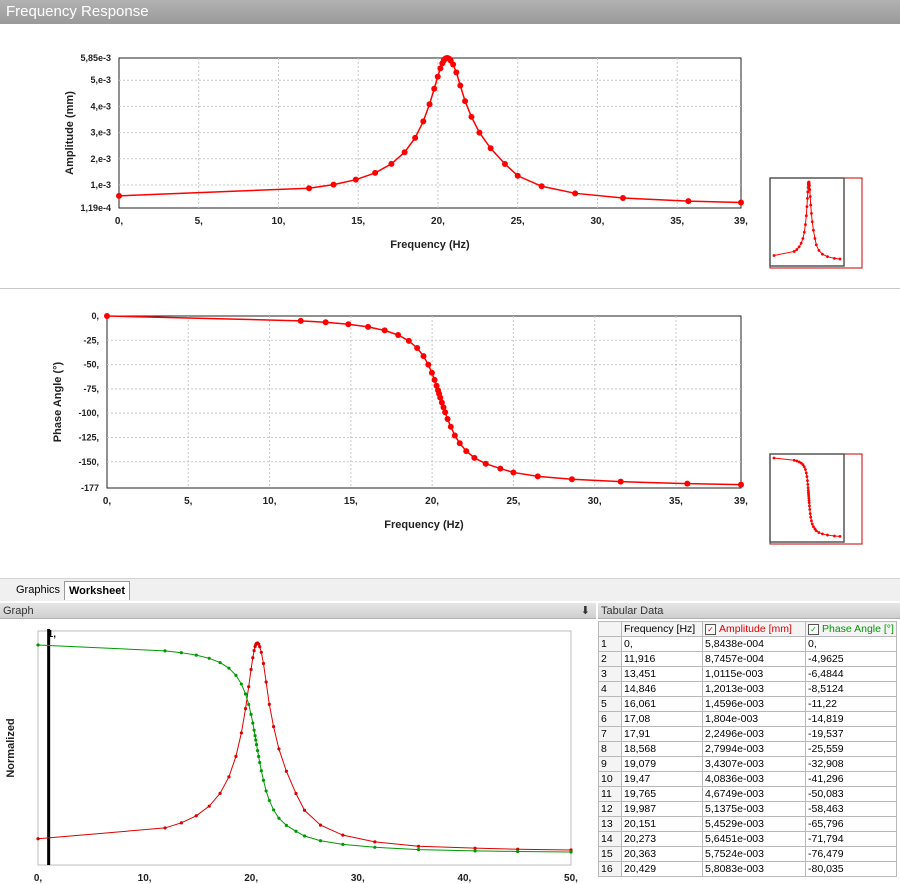 The height and width of the screenshot is (884, 900). I want to click on frequency-cell: 18,568, so click(662, 749).